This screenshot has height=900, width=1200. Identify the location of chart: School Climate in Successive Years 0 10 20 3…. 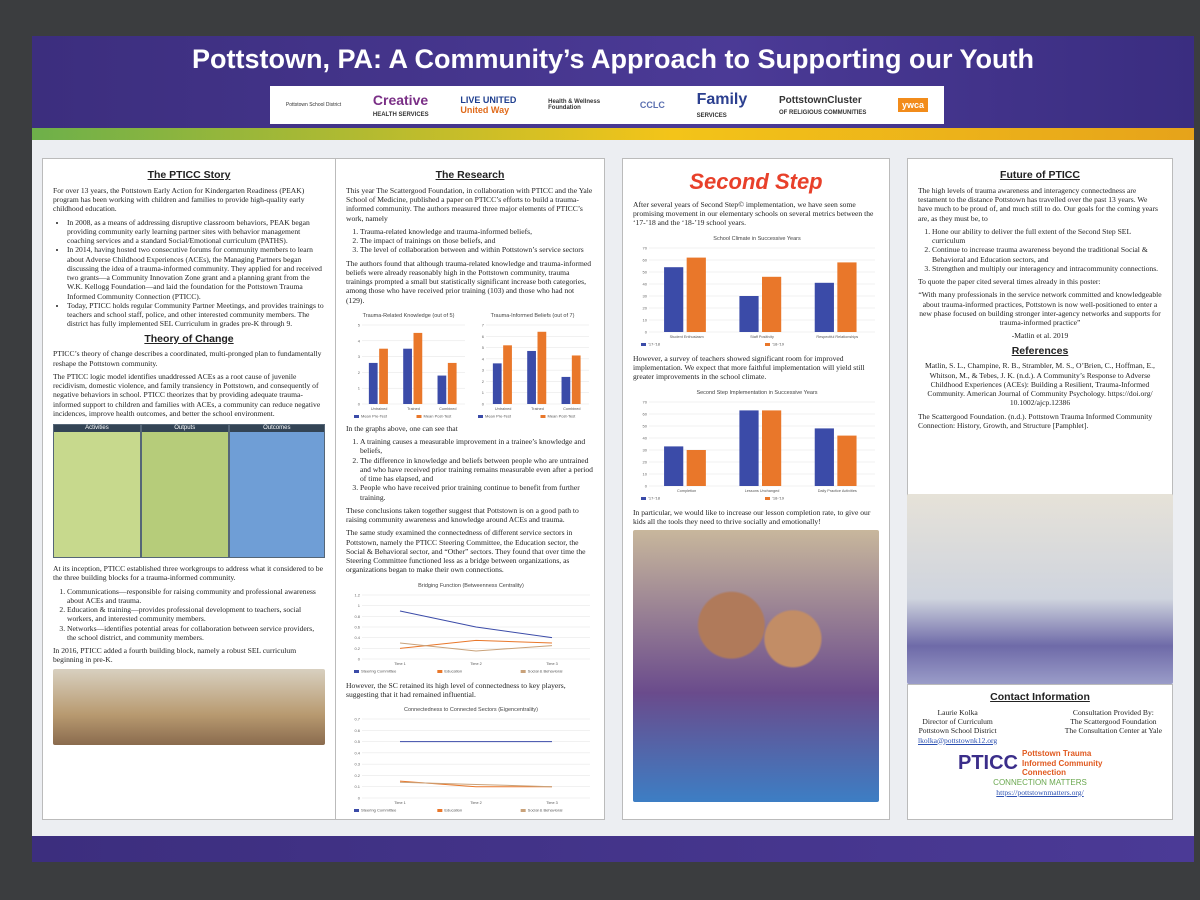
(757, 291).